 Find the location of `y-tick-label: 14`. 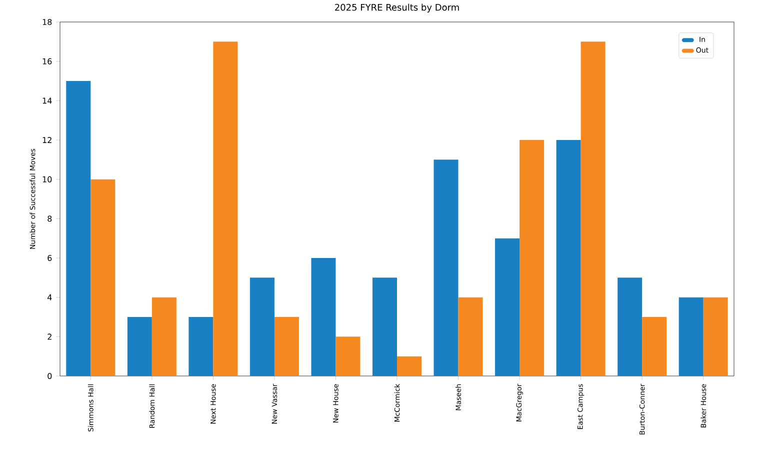

y-tick-label: 14 is located at coordinates (47, 101).